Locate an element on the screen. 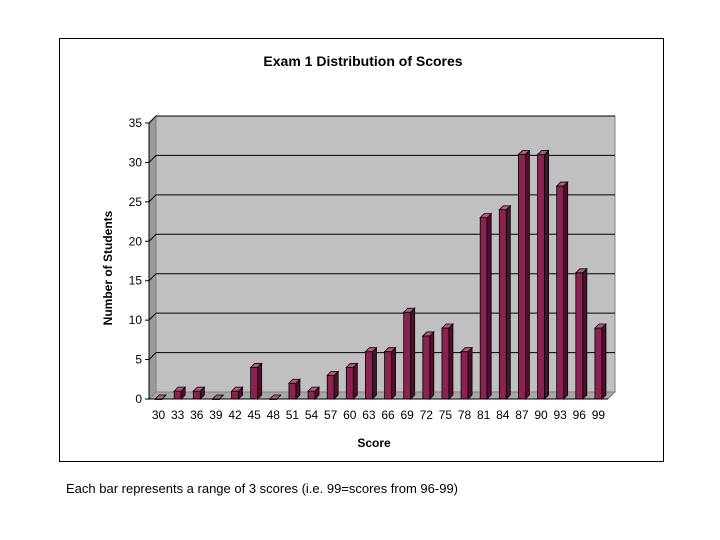 This screenshot has width=720, height=540. x-tick-label: 60 is located at coordinates (350, 415).